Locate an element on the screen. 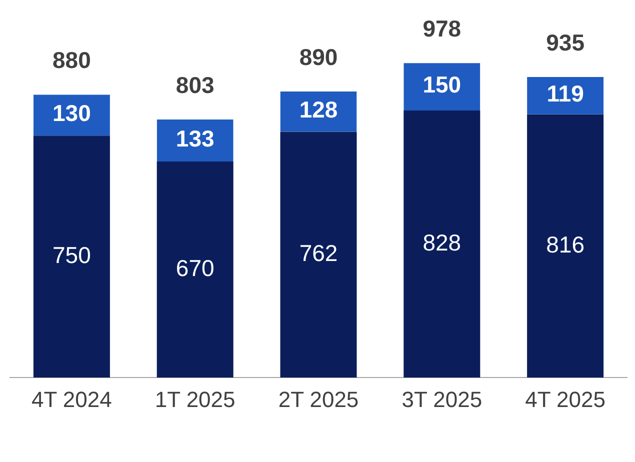  total-label: 935 is located at coordinates (565, 42).